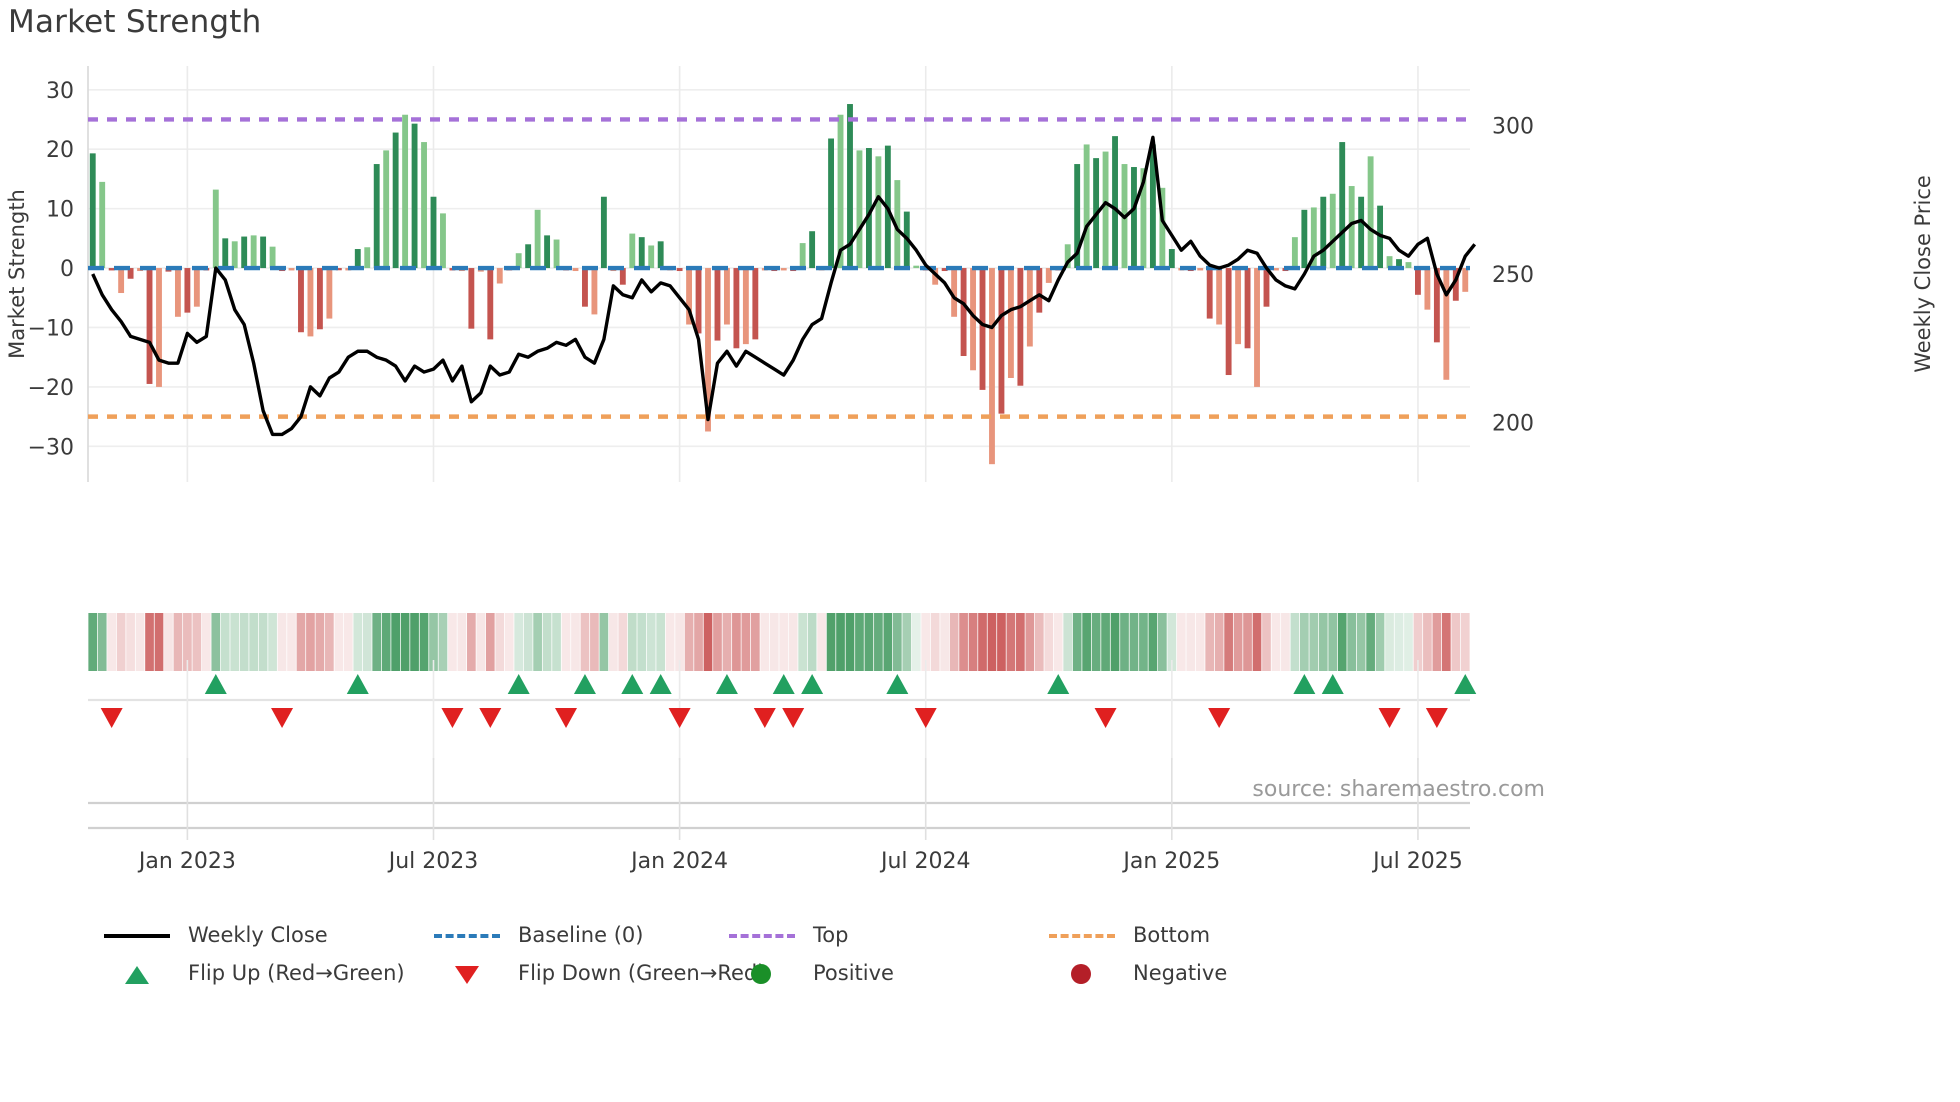  Describe the element at coordinates (885, 973) in the screenshot. I see `legend-item-positive: Positive` at that location.